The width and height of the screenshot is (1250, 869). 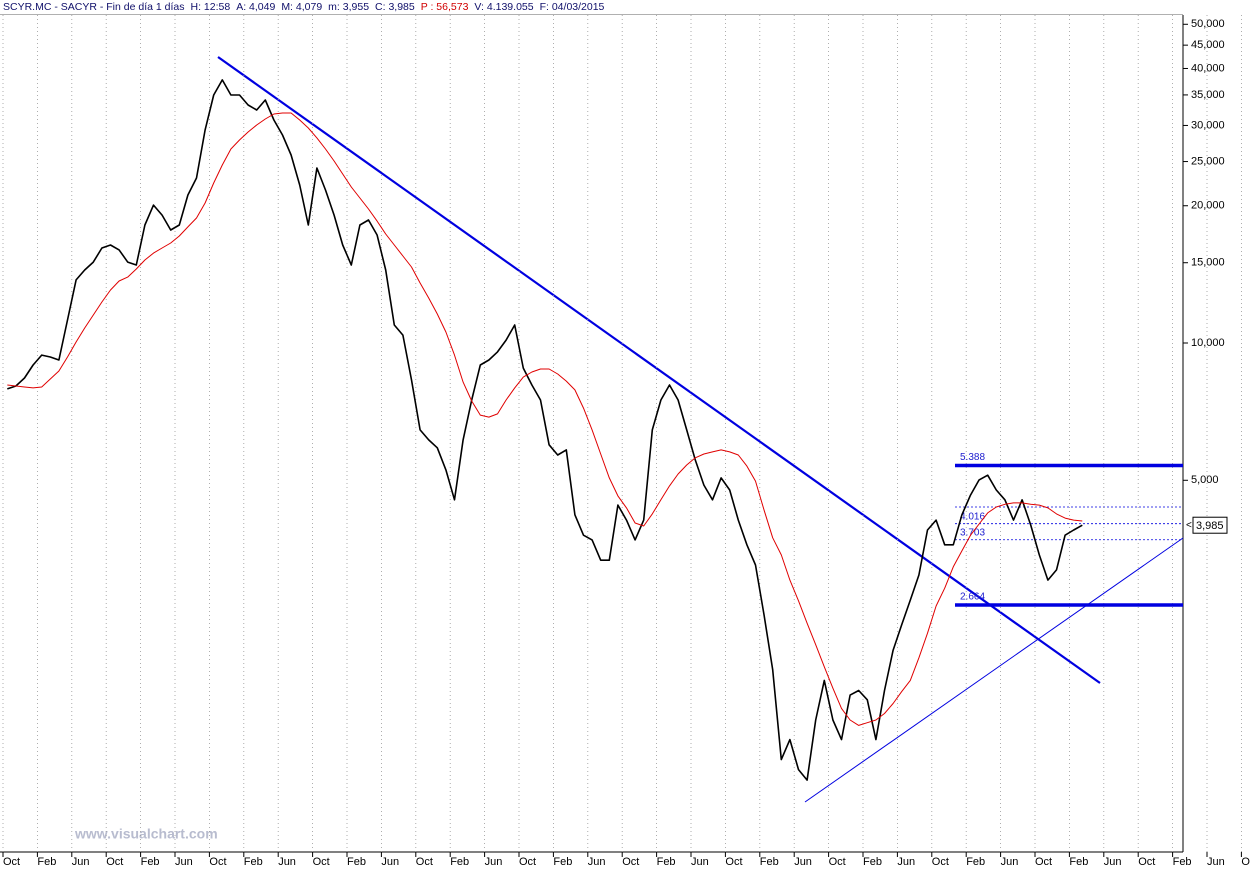 I want to click on y-tick-label: 10,000, so click(x=1208, y=343).